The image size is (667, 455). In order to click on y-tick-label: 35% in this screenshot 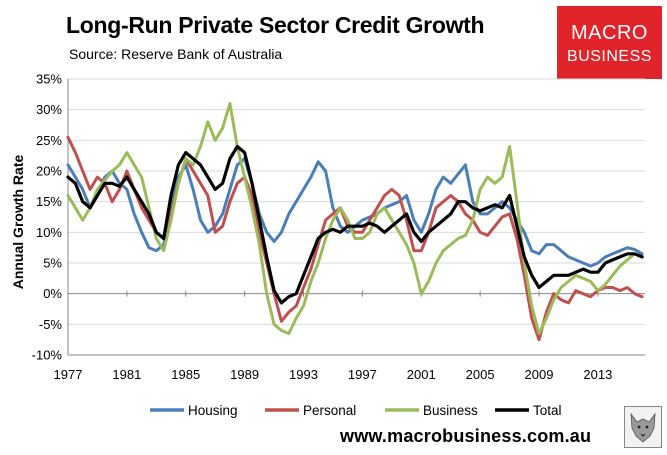, I will do `click(49, 79)`.